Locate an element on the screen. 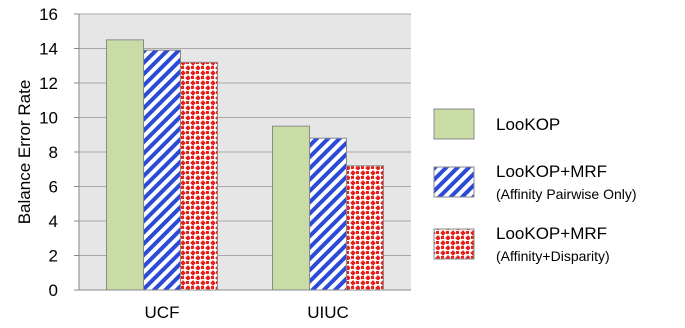 The width and height of the screenshot is (685, 328). y-tick-label: 2 is located at coordinates (53, 256).